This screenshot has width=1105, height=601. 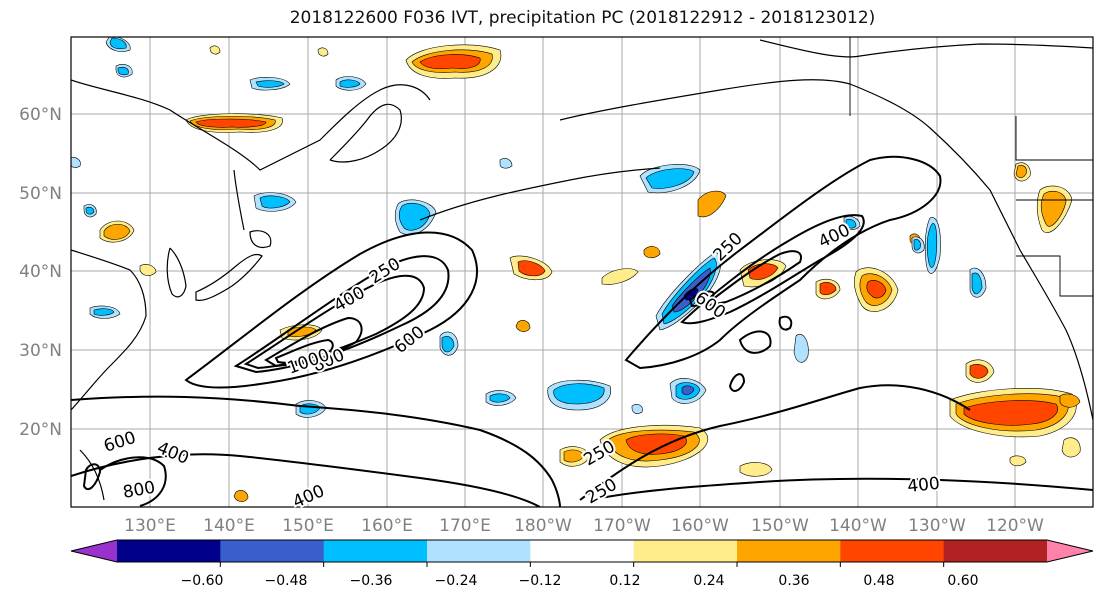 What do you see at coordinates (1070, 551) in the screenshot?
I see `colorbar-extend-high` at bounding box center [1070, 551].